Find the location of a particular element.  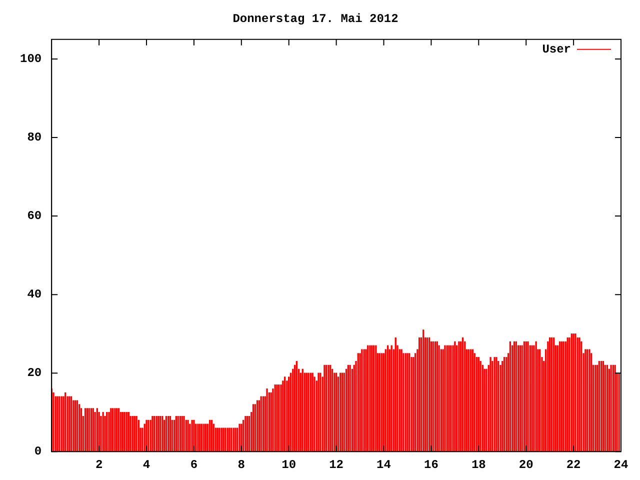

x-tick-label: 8 is located at coordinates (242, 465).